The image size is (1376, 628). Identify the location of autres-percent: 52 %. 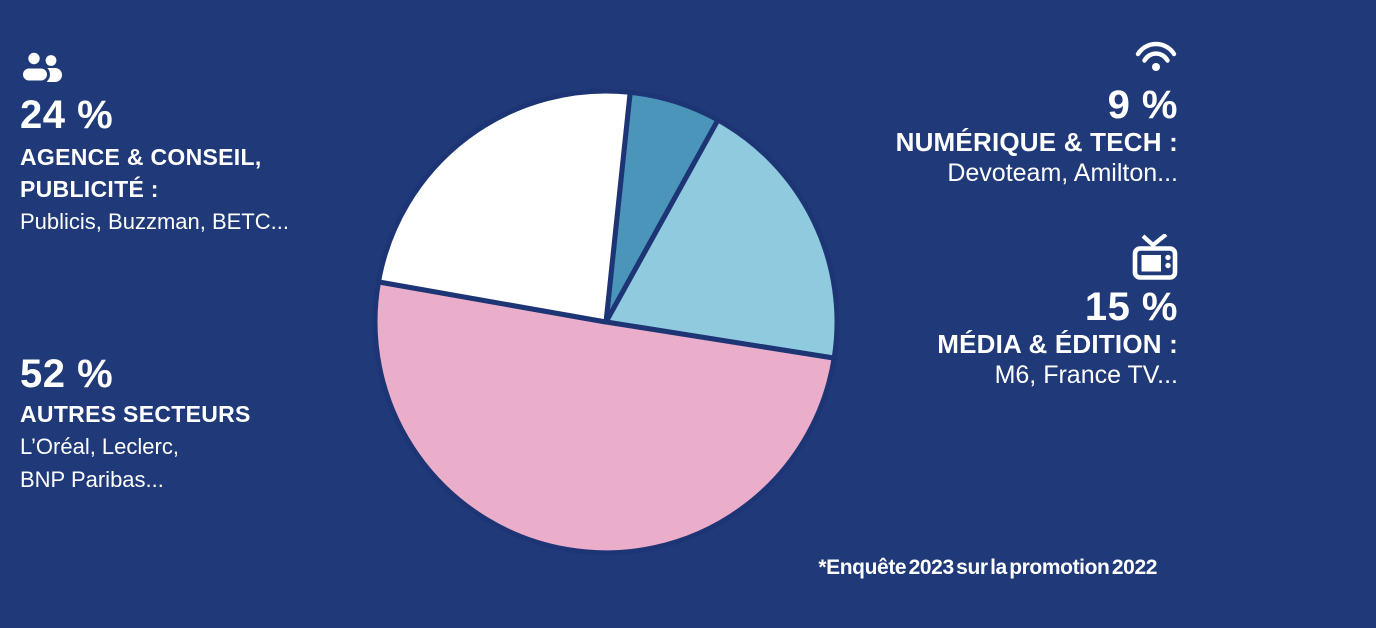
(67, 374).